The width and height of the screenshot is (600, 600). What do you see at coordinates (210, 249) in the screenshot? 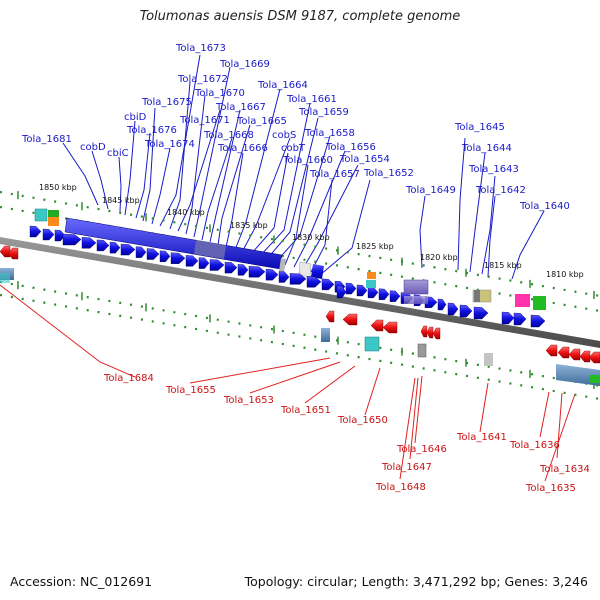
I see `gene-cluster-shaded` at bounding box center [210, 249].